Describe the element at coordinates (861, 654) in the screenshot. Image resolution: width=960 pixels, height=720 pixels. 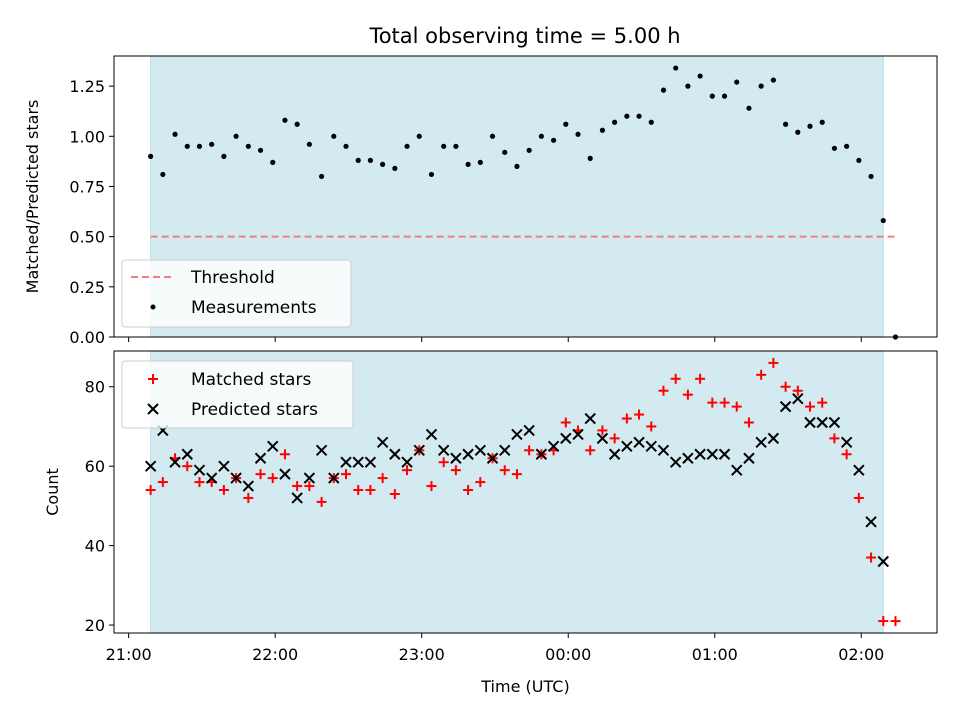
I see `x-tick-label: 02:00` at that location.